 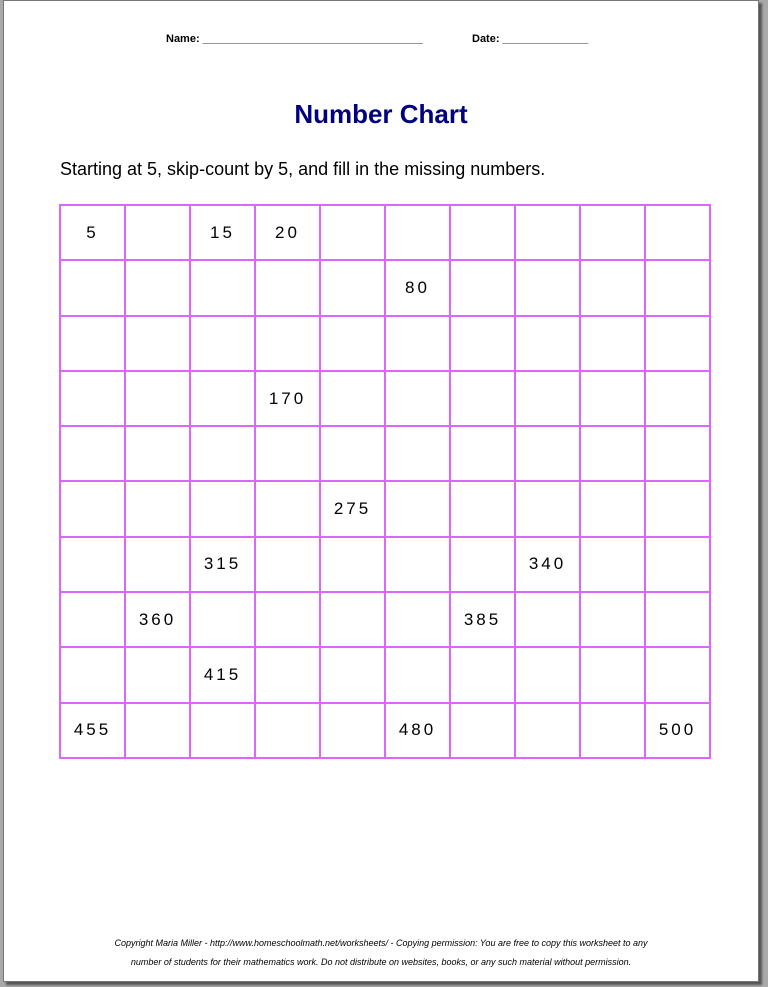 I want to click on grid-cell-given: 340, so click(x=547, y=564).